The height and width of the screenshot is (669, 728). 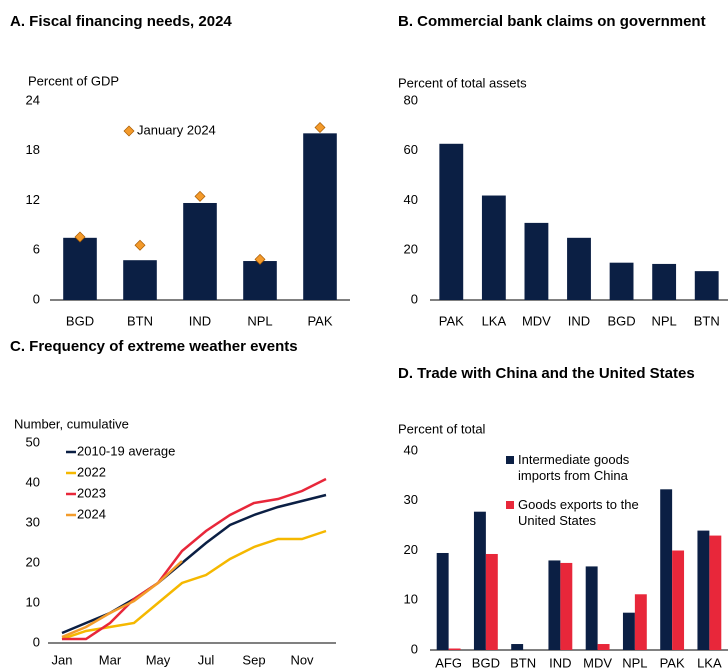 What do you see at coordinates (302, 659) in the screenshot?
I see `x-tick-label: Nov` at bounding box center [302, 659].